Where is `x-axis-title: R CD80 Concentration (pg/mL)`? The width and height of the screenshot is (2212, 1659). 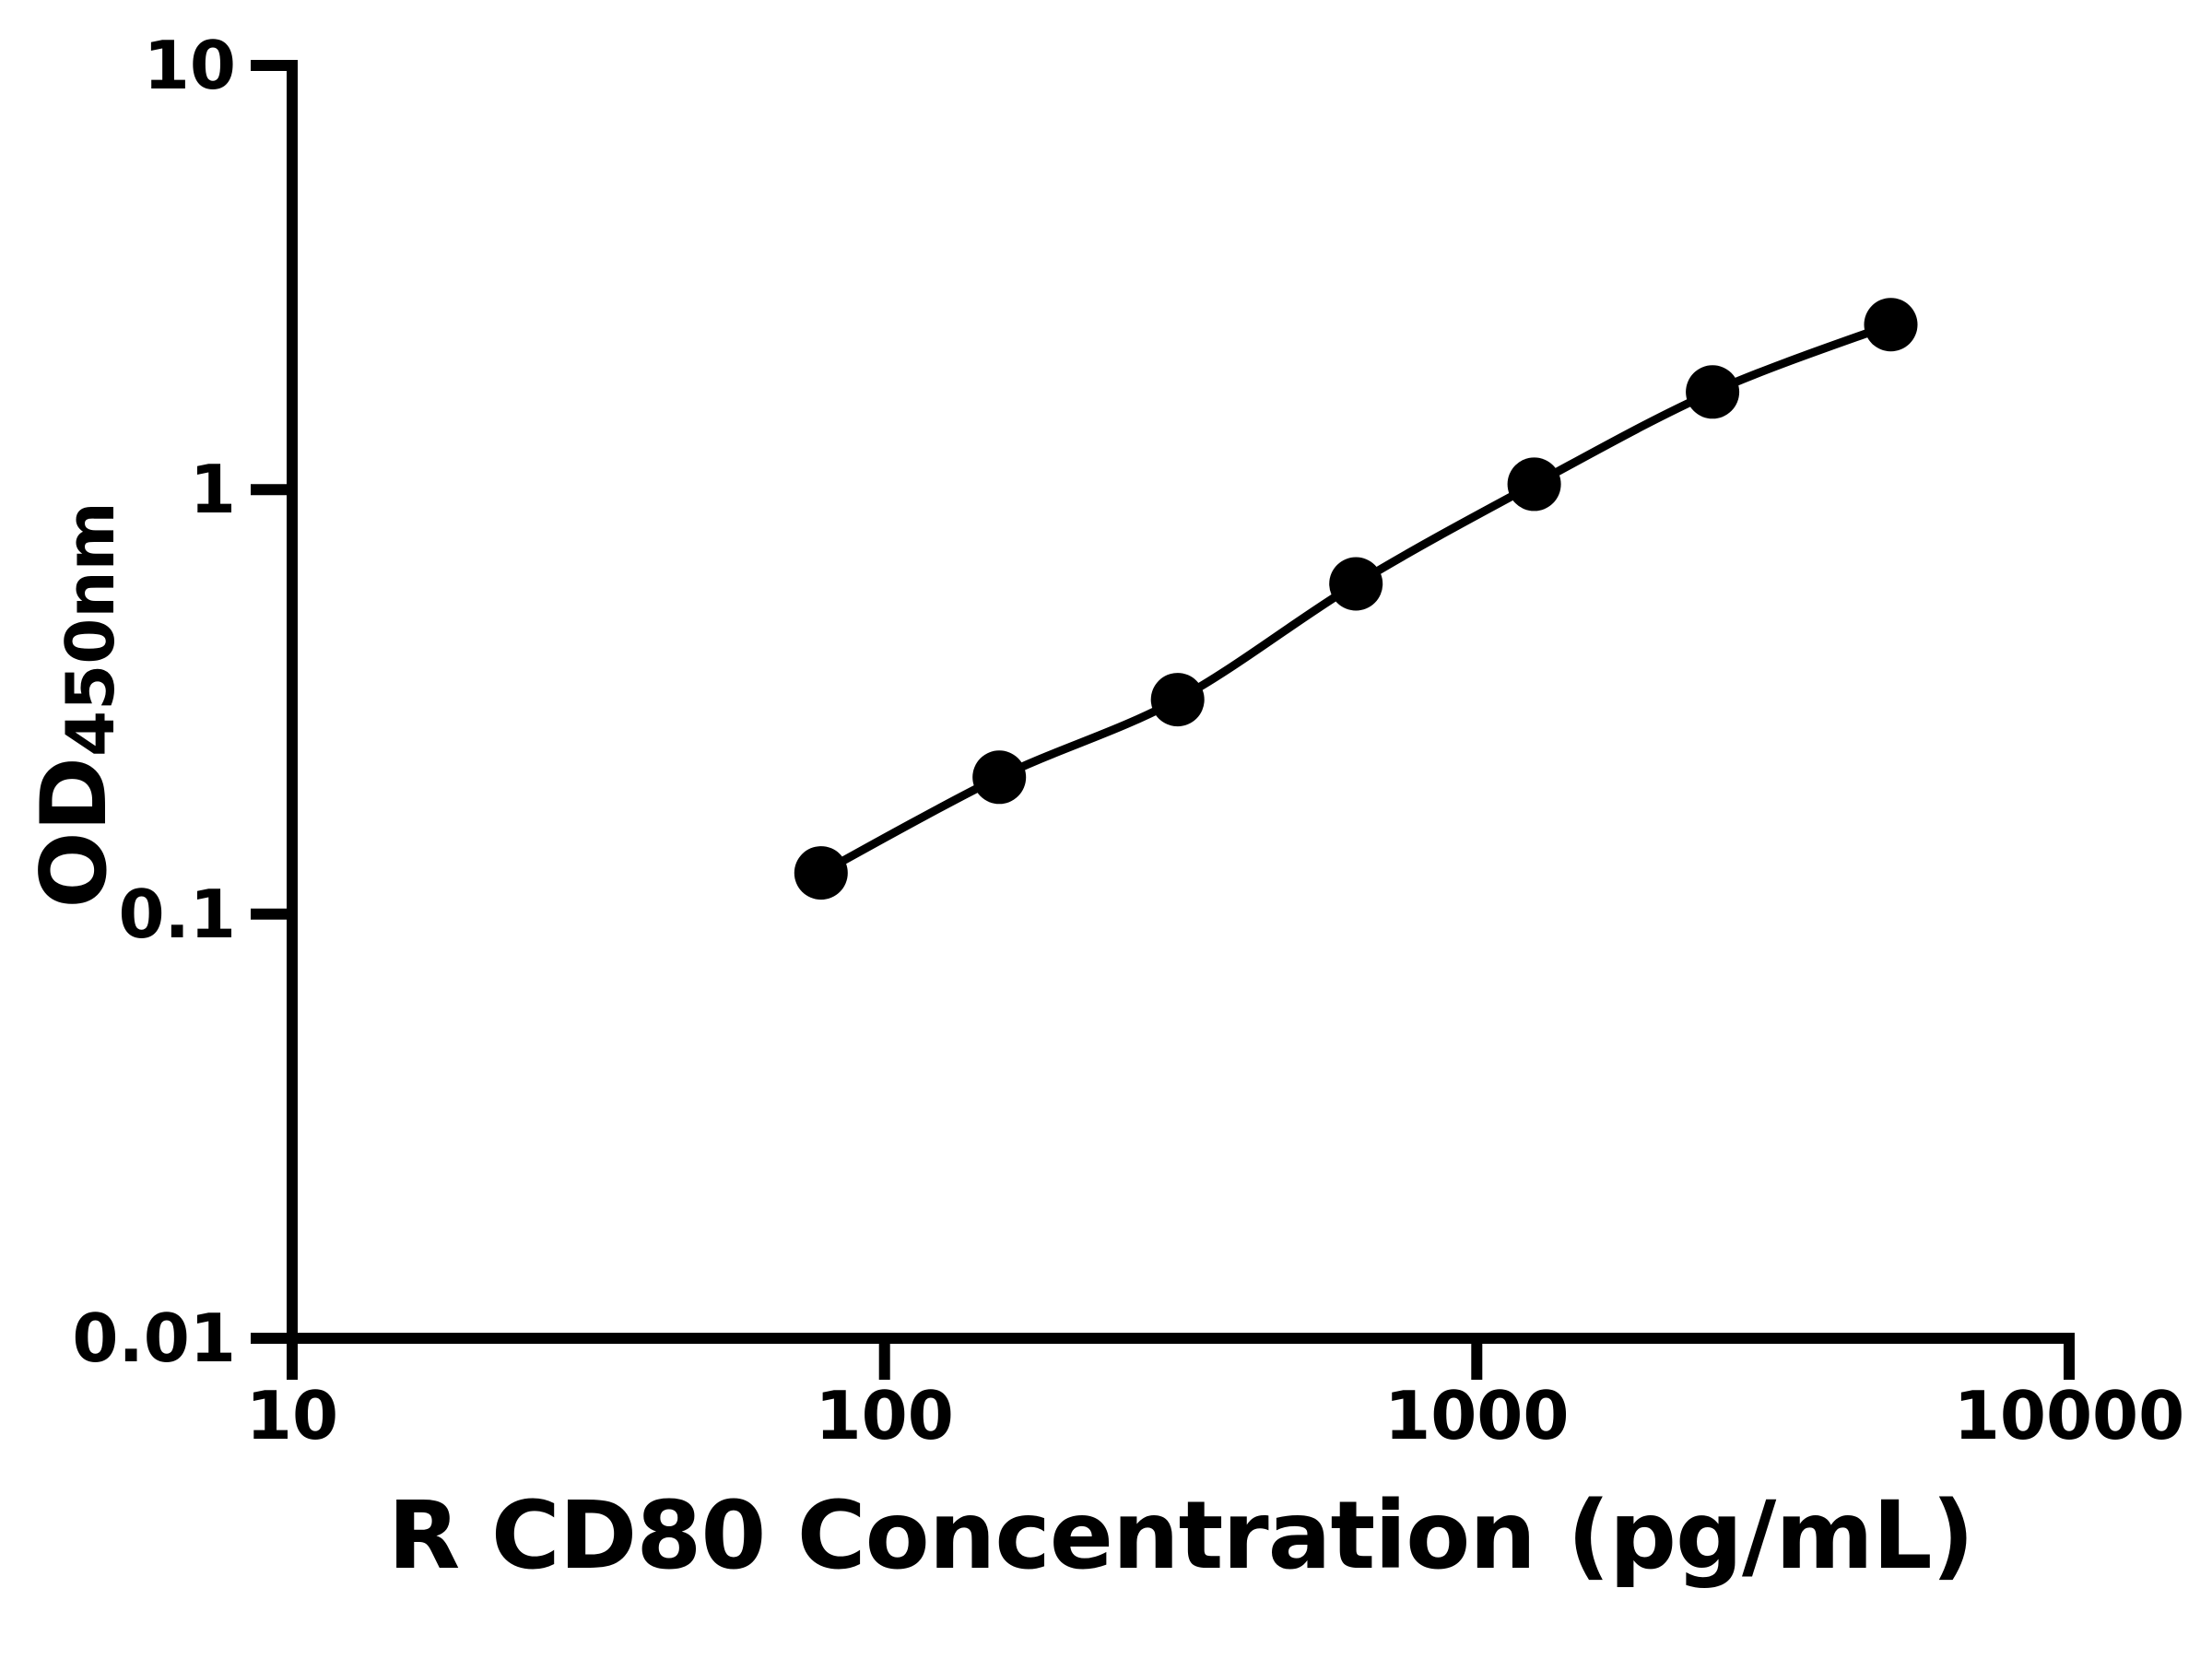 x-axis-title: R CD80 Concentration (pg/mL) is located at coordinates (1180, 1536).